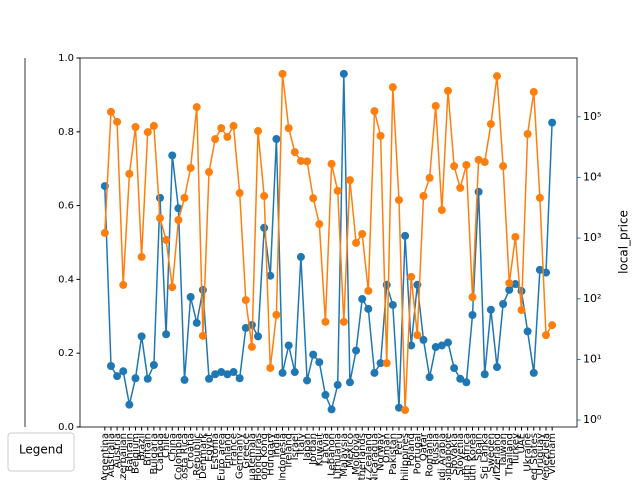 This screenshot has height=480, width=640. Describe the element at coordinates (160, 452) in the screenshot. I see `x-tick-label: Canada` at that location.